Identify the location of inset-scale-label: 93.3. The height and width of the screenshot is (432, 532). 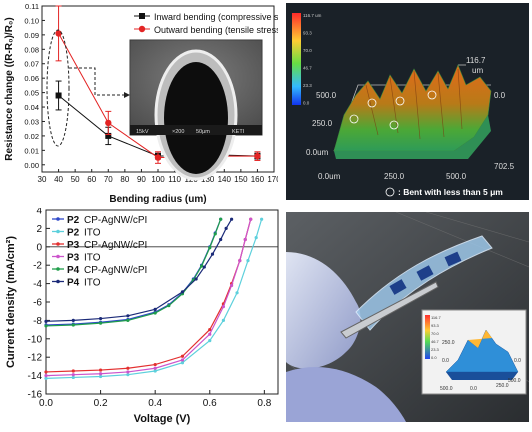
(435, 325).